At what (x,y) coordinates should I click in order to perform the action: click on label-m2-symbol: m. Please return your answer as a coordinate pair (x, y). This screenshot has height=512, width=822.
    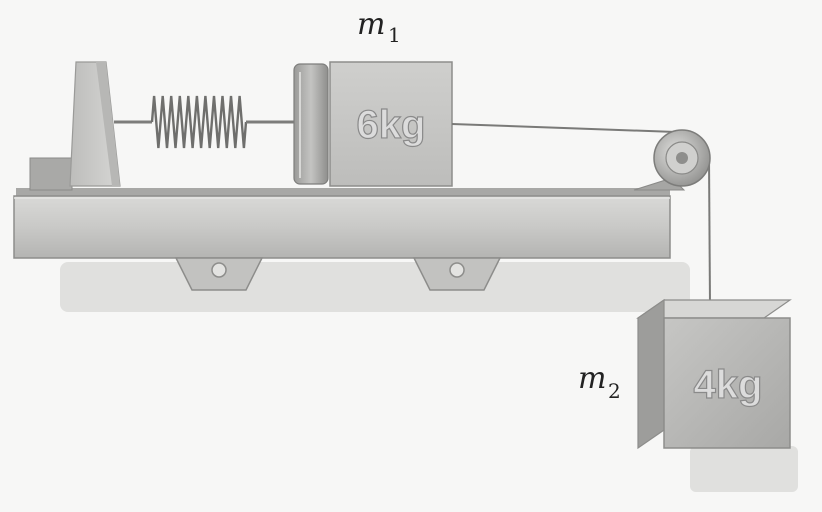
    Looking at the image, I should click on (592, 378).